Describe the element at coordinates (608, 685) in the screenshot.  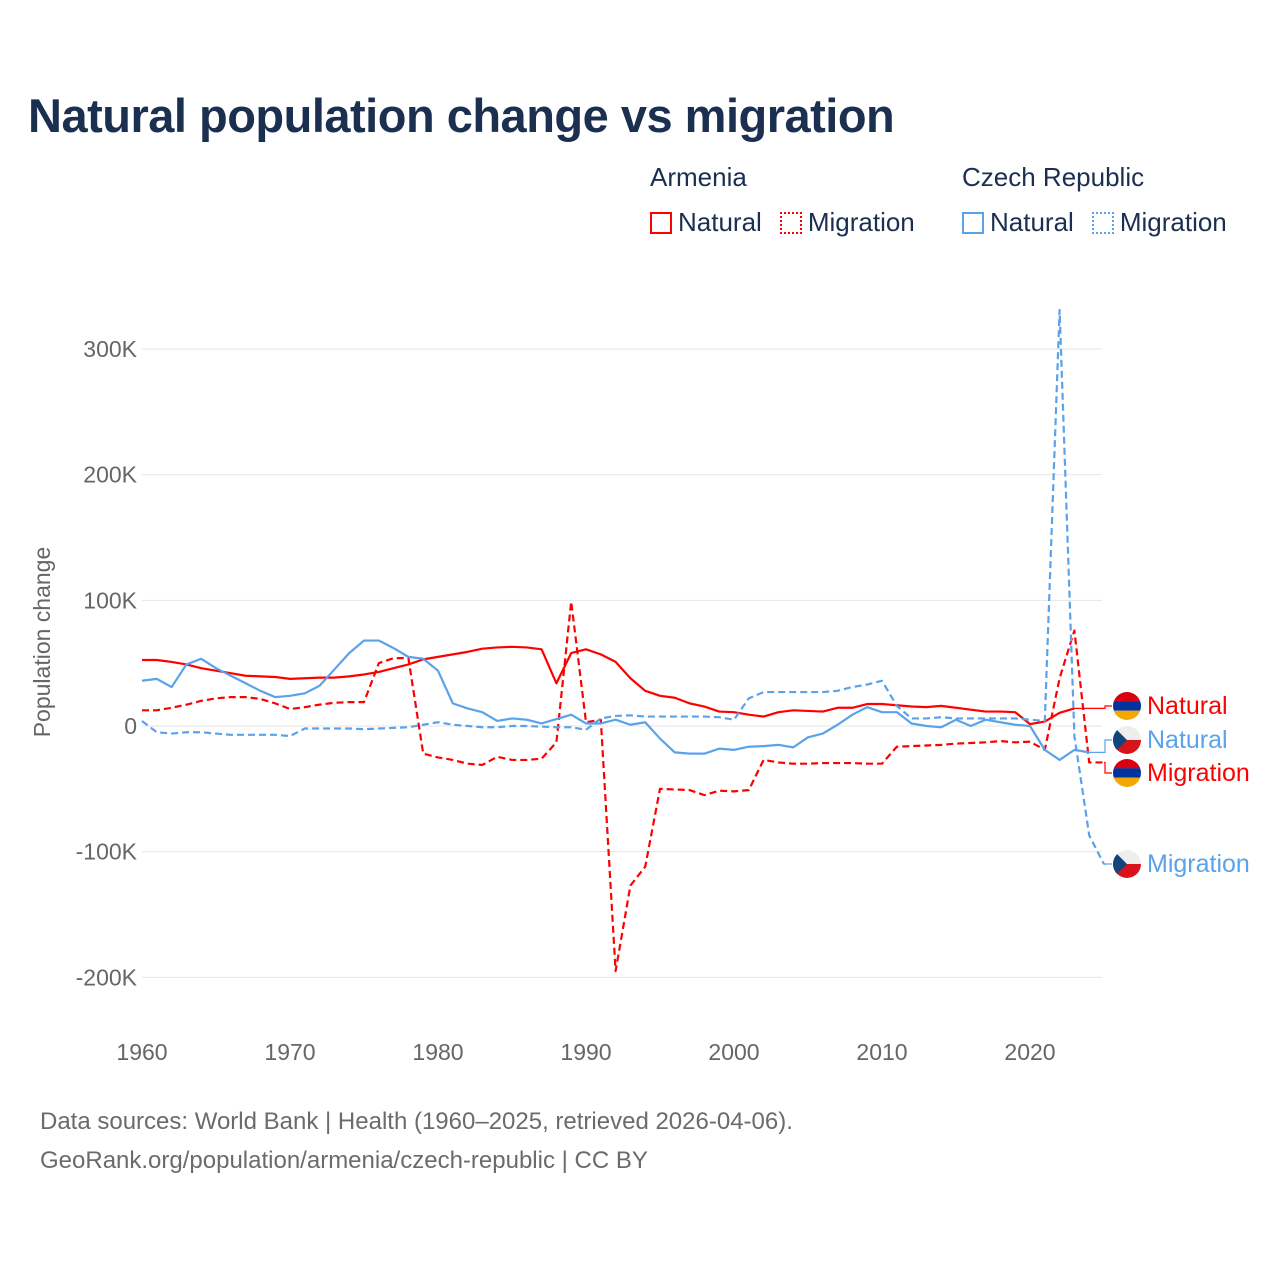
I see `series-line-armenia-natural` at that location.